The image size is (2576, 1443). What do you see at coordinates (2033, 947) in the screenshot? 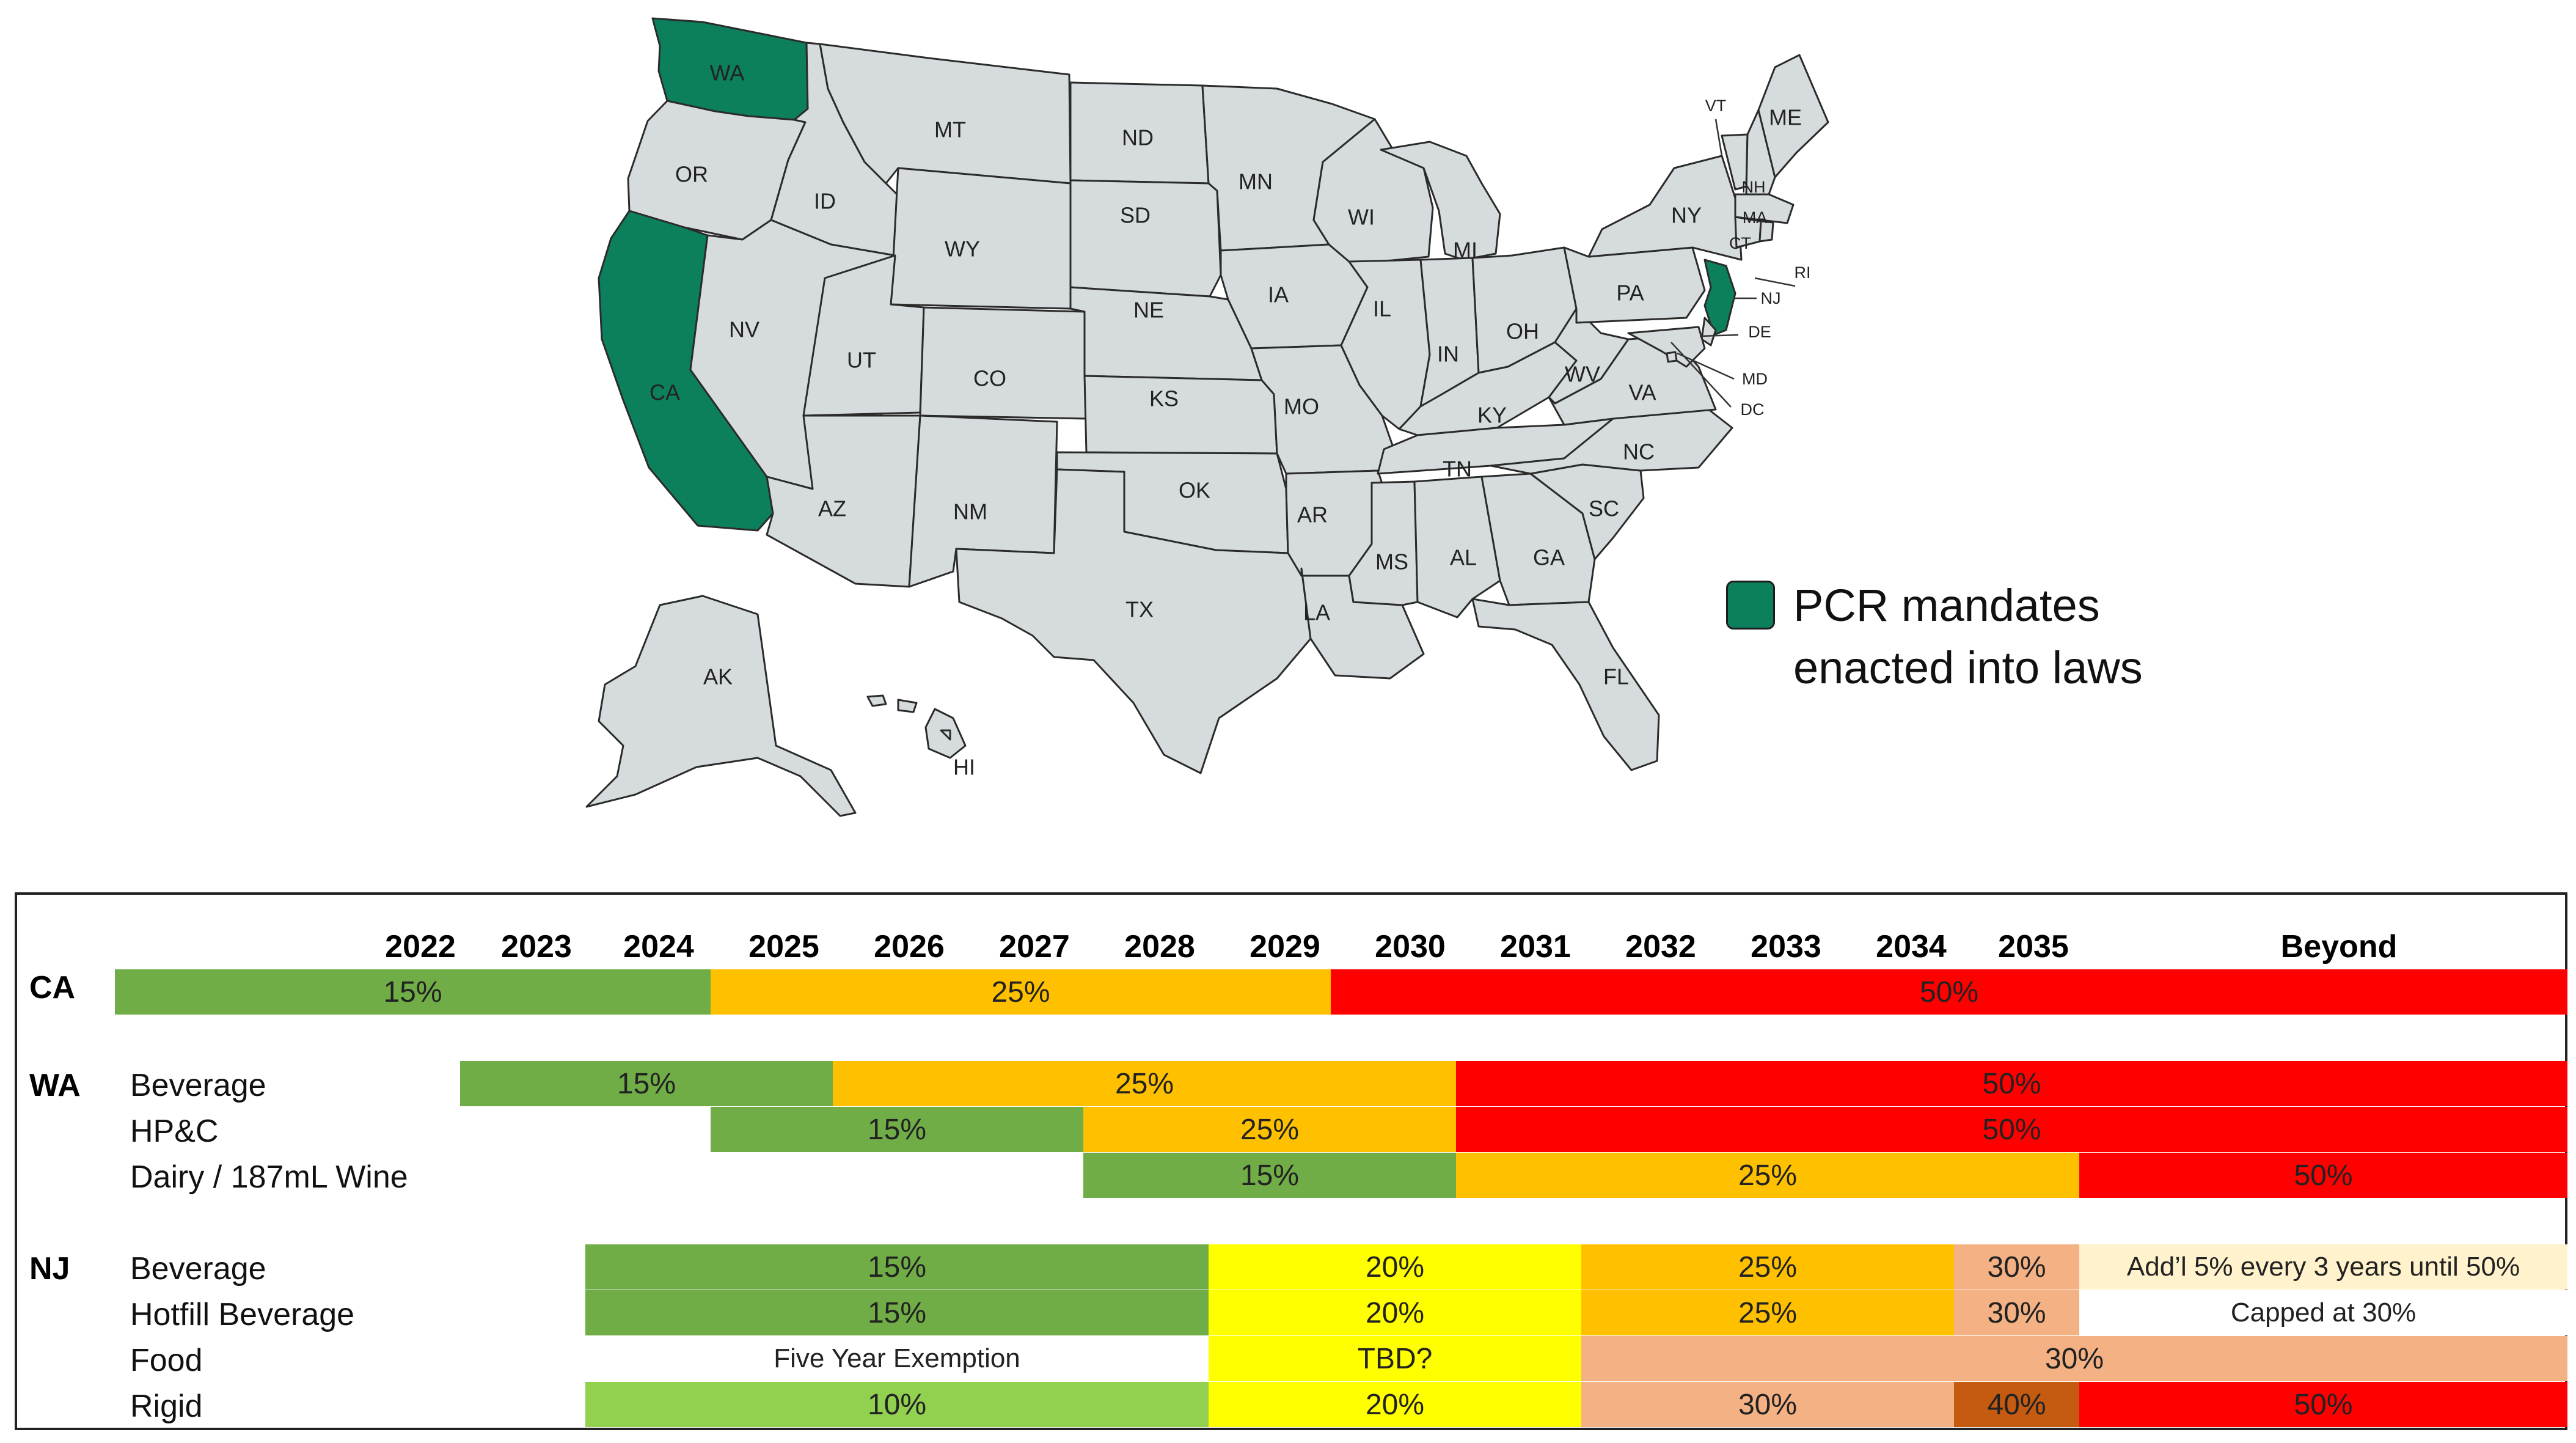
I see `year-header-2035: 2035` at bounding box center [2033, 947].